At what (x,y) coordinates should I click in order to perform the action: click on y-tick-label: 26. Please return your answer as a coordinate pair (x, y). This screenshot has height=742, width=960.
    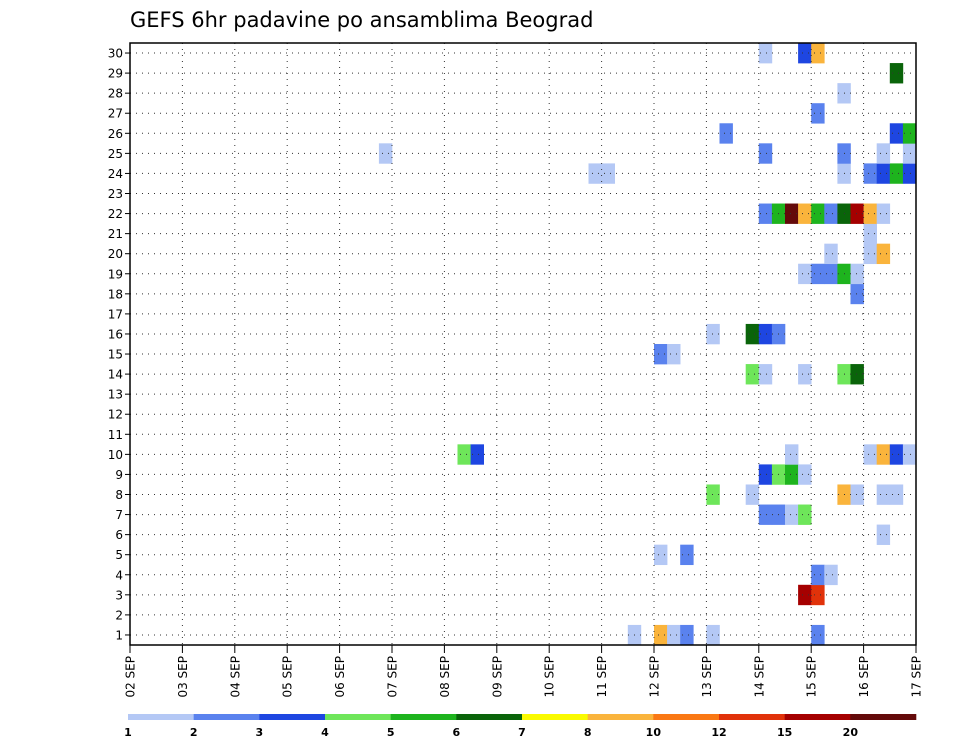
    Looking at the image, I should click on (115, 134).